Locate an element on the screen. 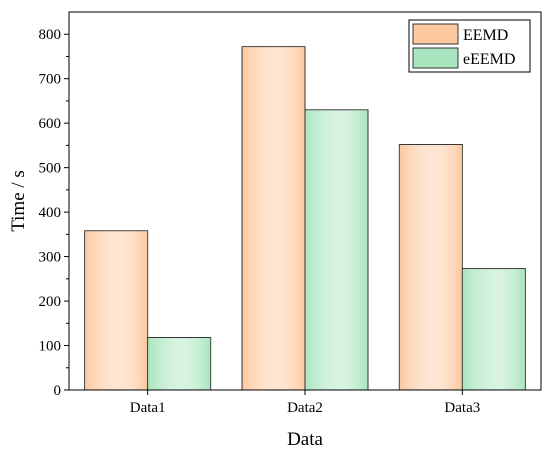  x-axis: Data1 Data2 Data3 is located at coordinates (305, 403).